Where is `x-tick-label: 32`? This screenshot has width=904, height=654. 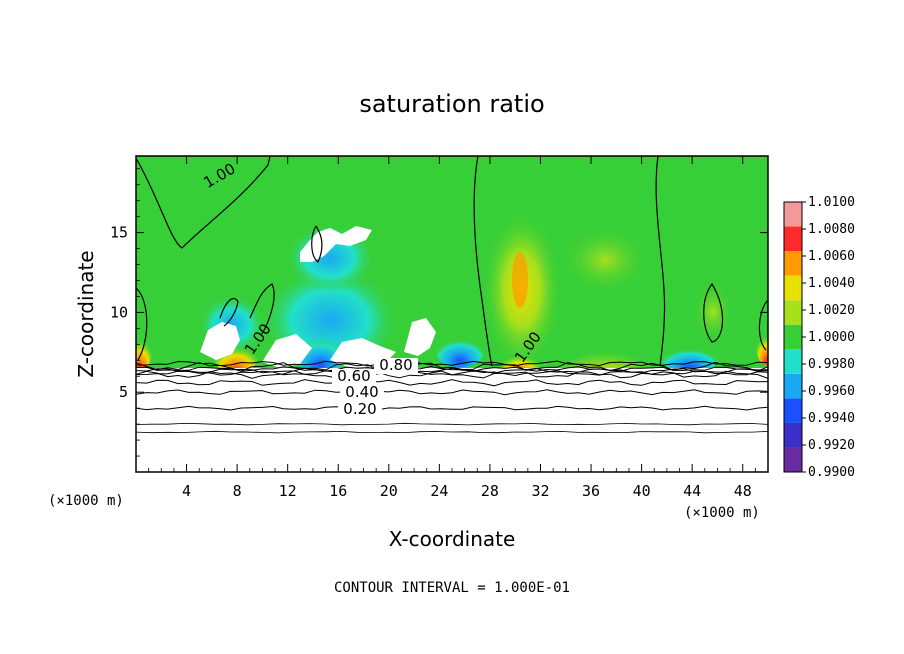
x-tick-label: 32 is located at coordinates (540, 491).